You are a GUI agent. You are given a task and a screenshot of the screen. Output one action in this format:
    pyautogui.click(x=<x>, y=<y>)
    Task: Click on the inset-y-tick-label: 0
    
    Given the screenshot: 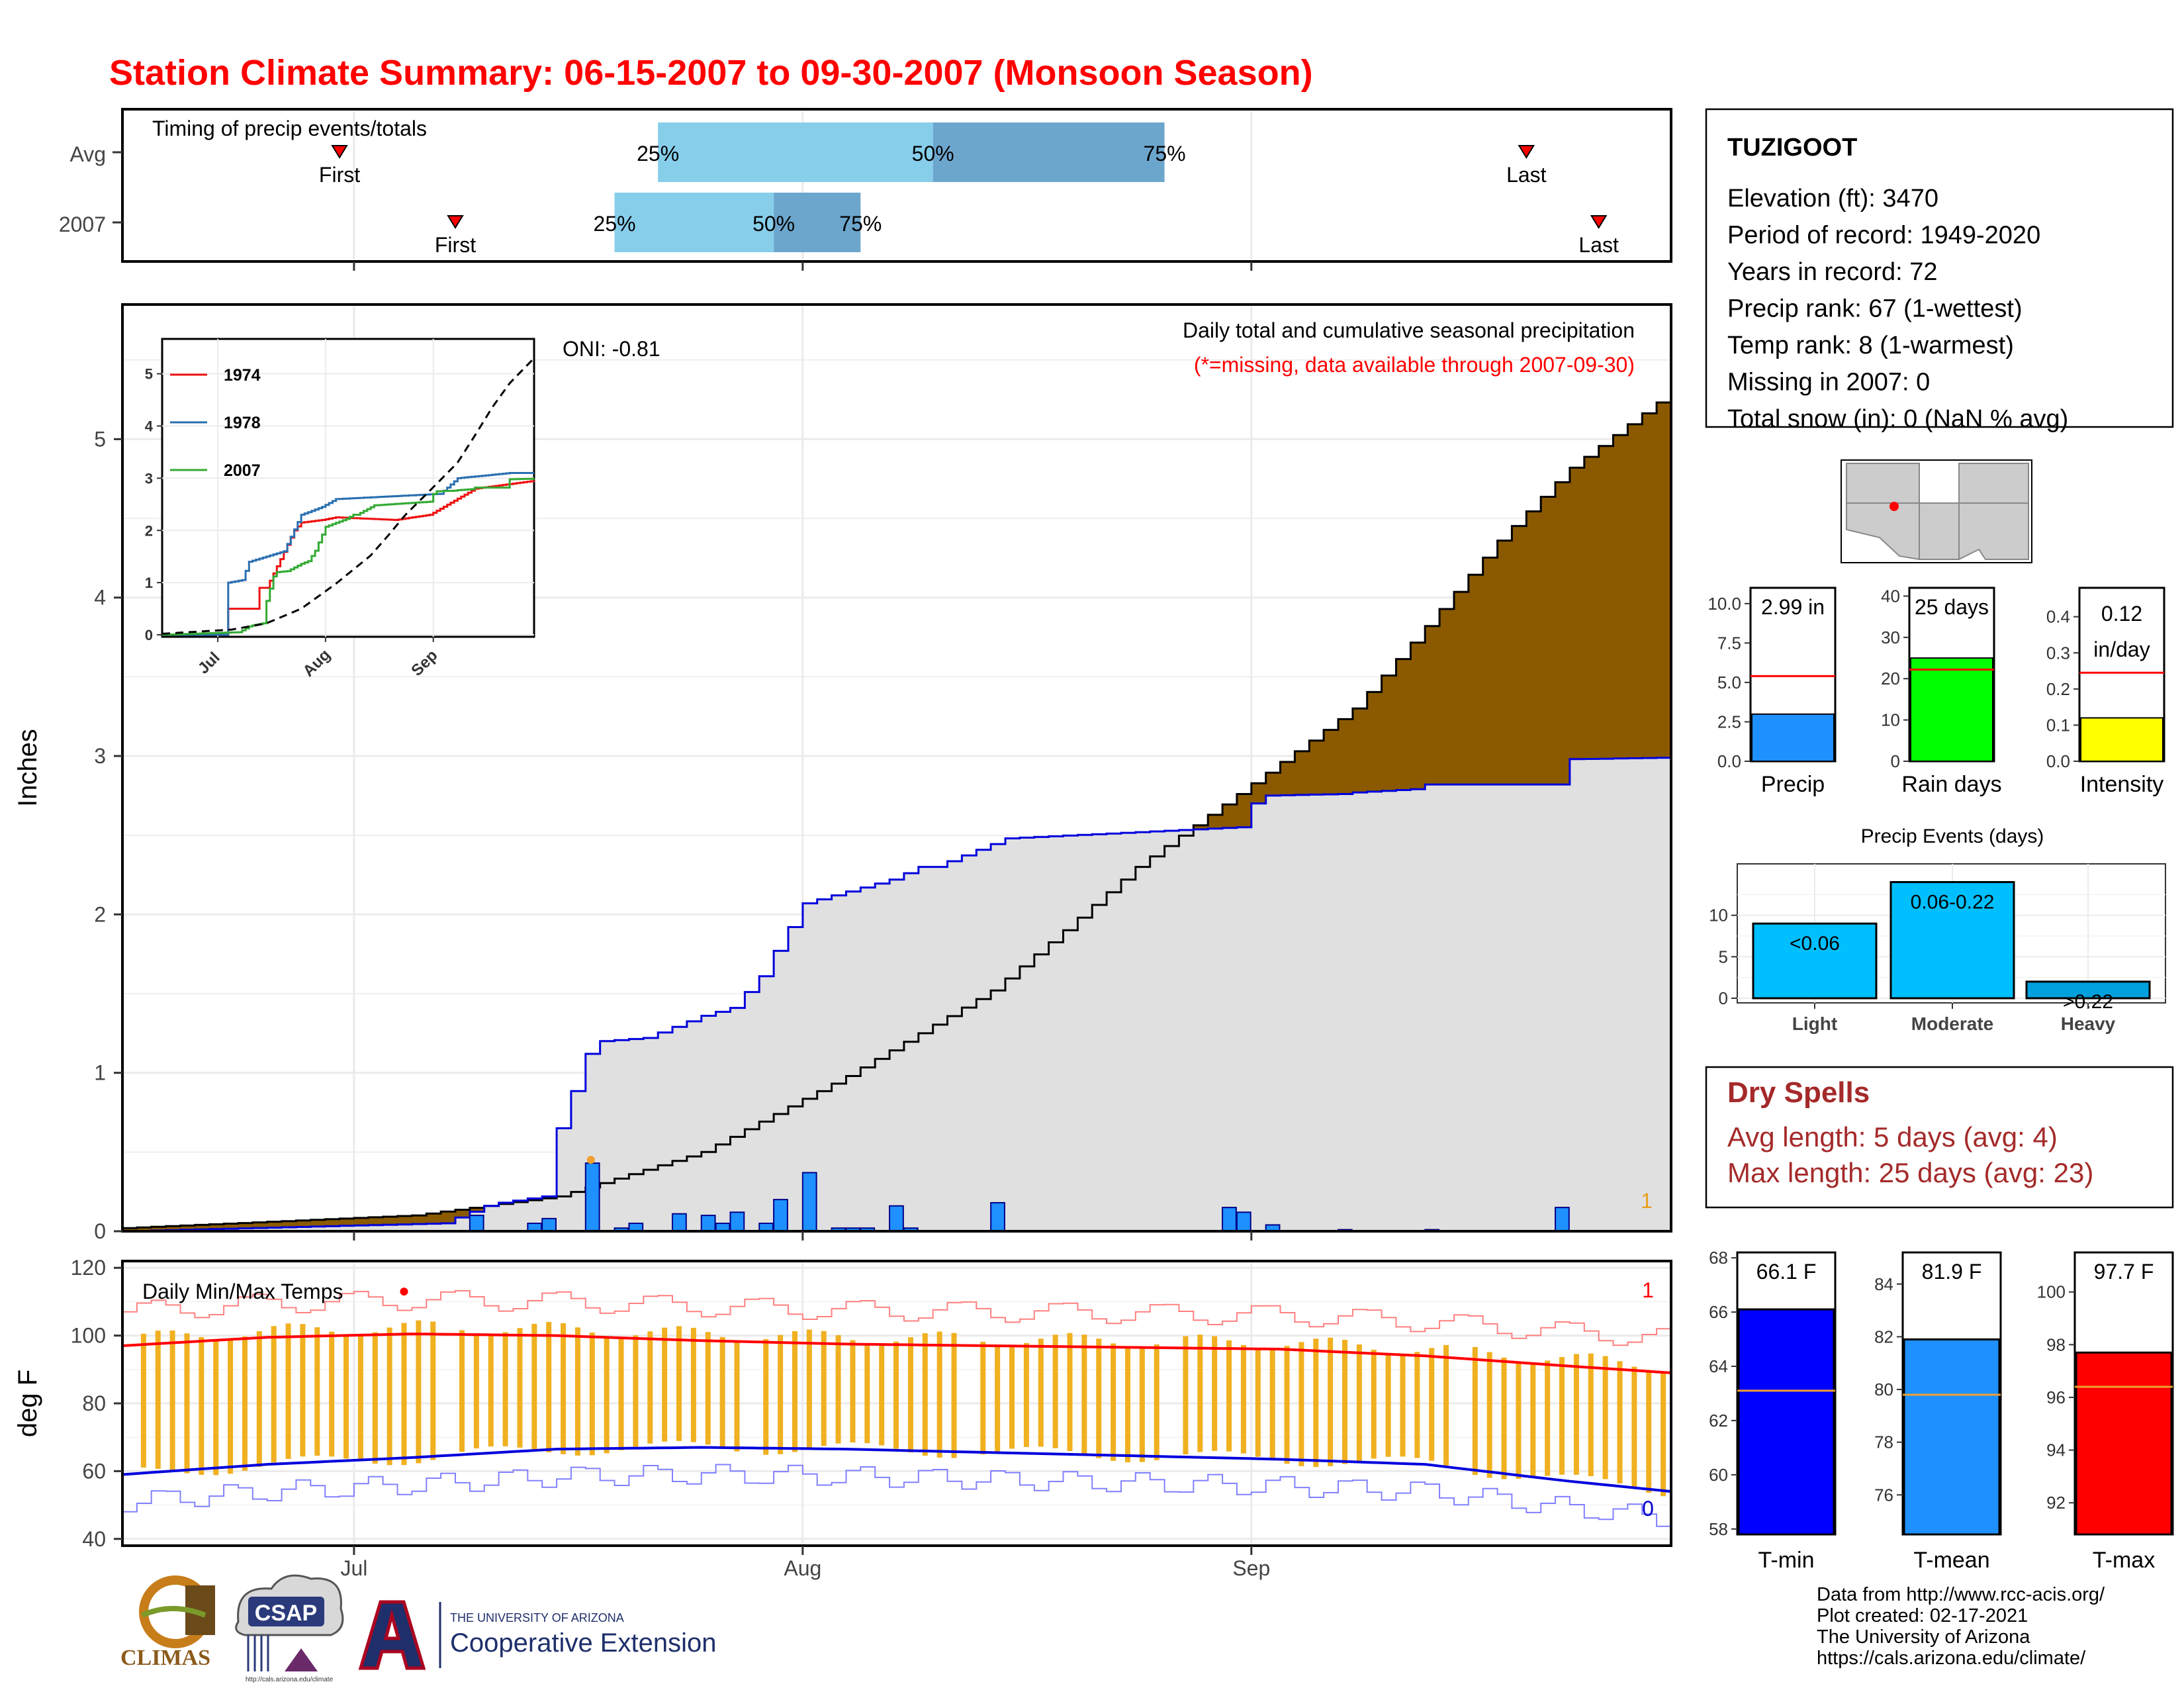 What is the action you would take?
    pyautogui.click(x=149, y=635)
    